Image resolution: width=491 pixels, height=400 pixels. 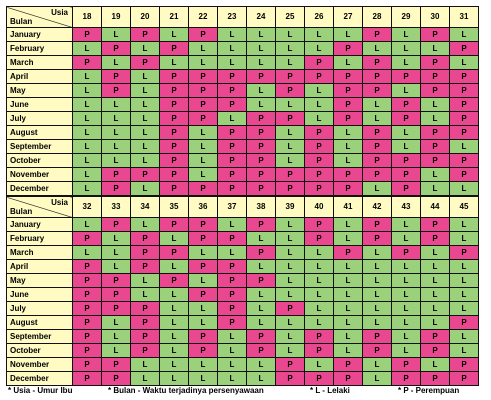 I want to click on table-row: November P P L L L L L P L P L P L P, so click(x=242, y=364).